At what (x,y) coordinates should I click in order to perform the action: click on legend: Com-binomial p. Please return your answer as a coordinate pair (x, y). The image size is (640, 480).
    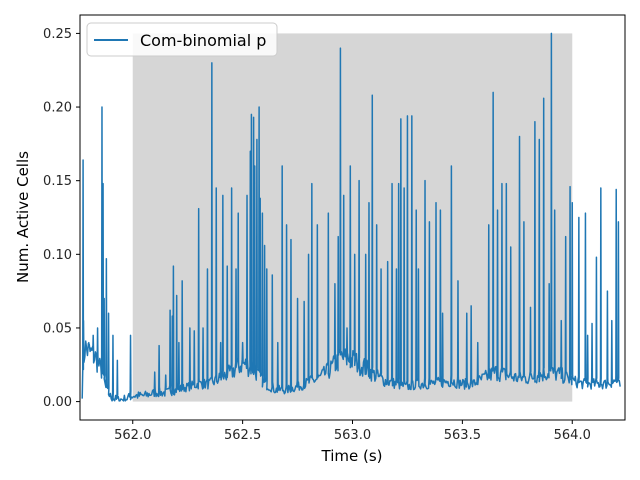
    Looking at the image, I should click on (182, 39).